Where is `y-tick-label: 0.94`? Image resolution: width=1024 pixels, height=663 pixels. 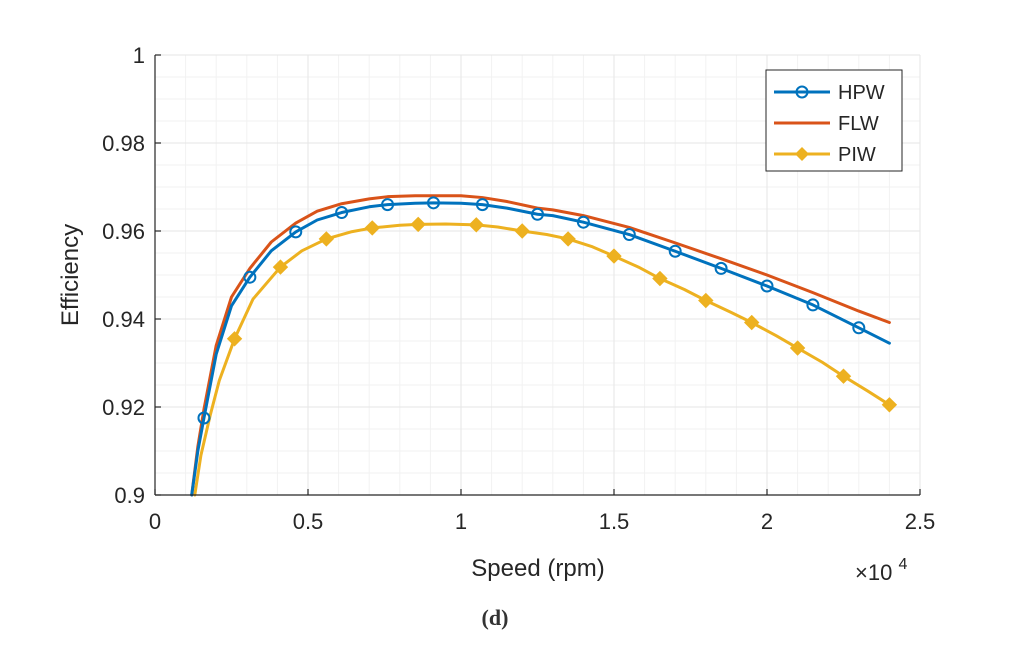
y-tick-label: 0.94 is located at coordinates (123, 319).